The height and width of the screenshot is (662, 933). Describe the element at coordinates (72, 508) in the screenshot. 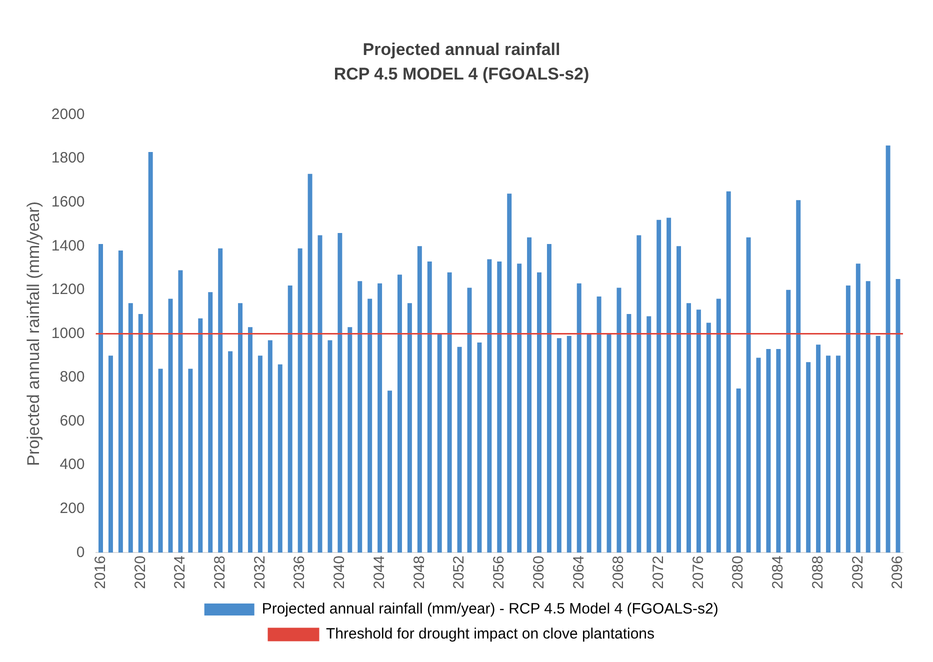

I see `y-tick-label: 200` at that location.